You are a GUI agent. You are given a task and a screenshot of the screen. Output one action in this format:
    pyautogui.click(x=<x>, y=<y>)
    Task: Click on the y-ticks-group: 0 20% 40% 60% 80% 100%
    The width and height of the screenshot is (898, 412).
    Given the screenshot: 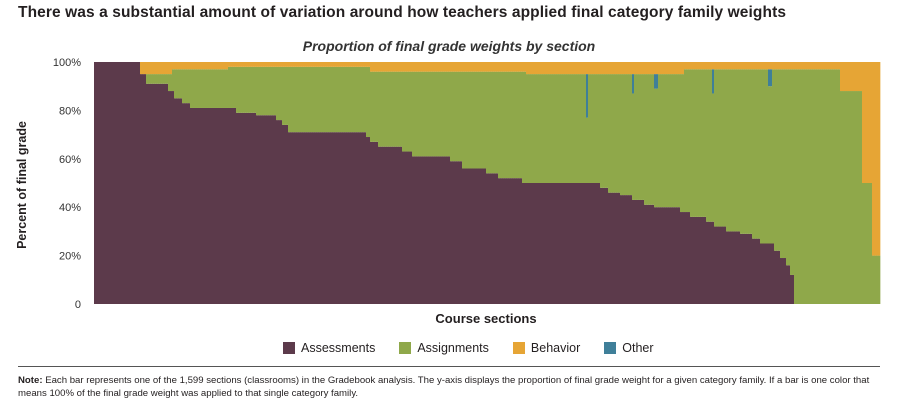 What is the action you would take?
    pyautogui.click(x=67, y=184)
    